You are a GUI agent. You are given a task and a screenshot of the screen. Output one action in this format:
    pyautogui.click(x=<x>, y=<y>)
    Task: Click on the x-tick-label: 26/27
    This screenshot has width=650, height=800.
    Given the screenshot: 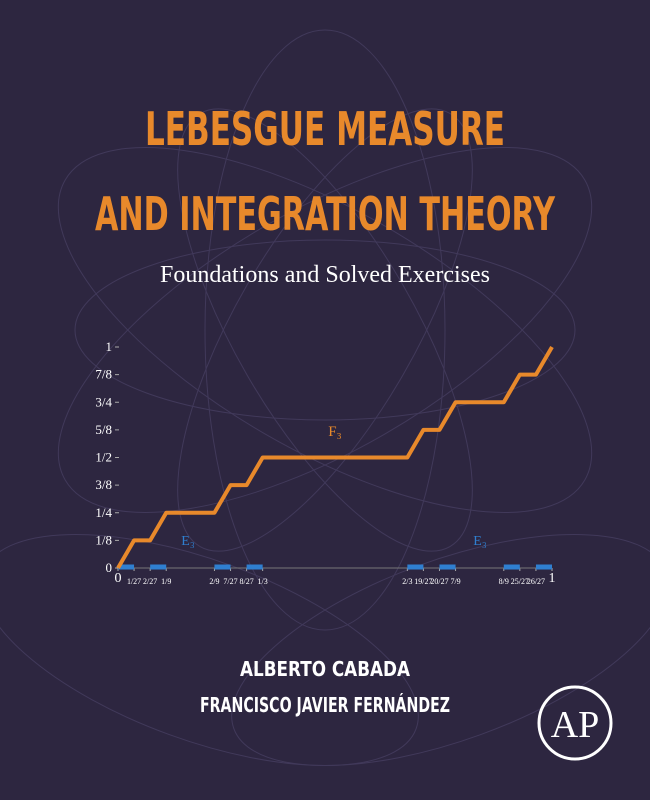 What is the action you would take?
    pyautogui.click(x=536, y=581)
    